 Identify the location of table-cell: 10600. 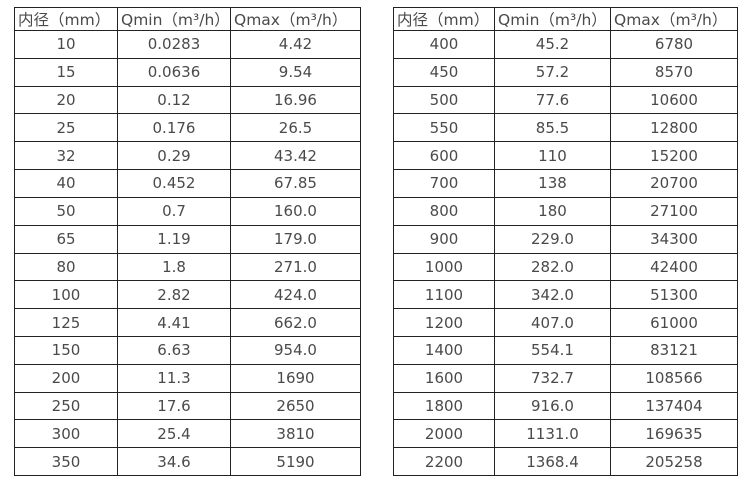
(674, 100).